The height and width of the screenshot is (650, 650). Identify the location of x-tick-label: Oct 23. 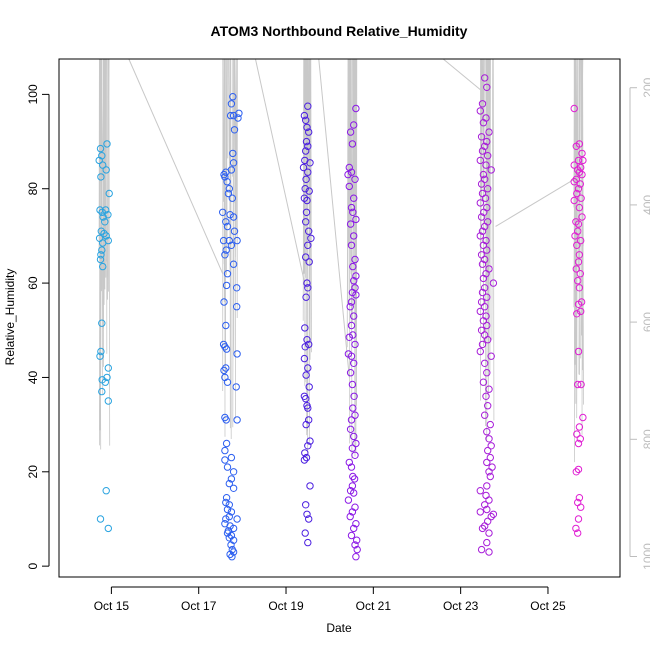
(461, 606).